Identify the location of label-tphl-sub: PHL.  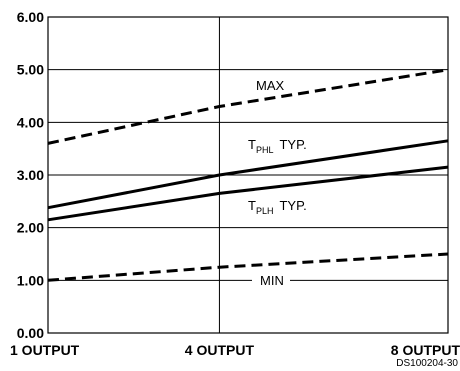
(265, 150).